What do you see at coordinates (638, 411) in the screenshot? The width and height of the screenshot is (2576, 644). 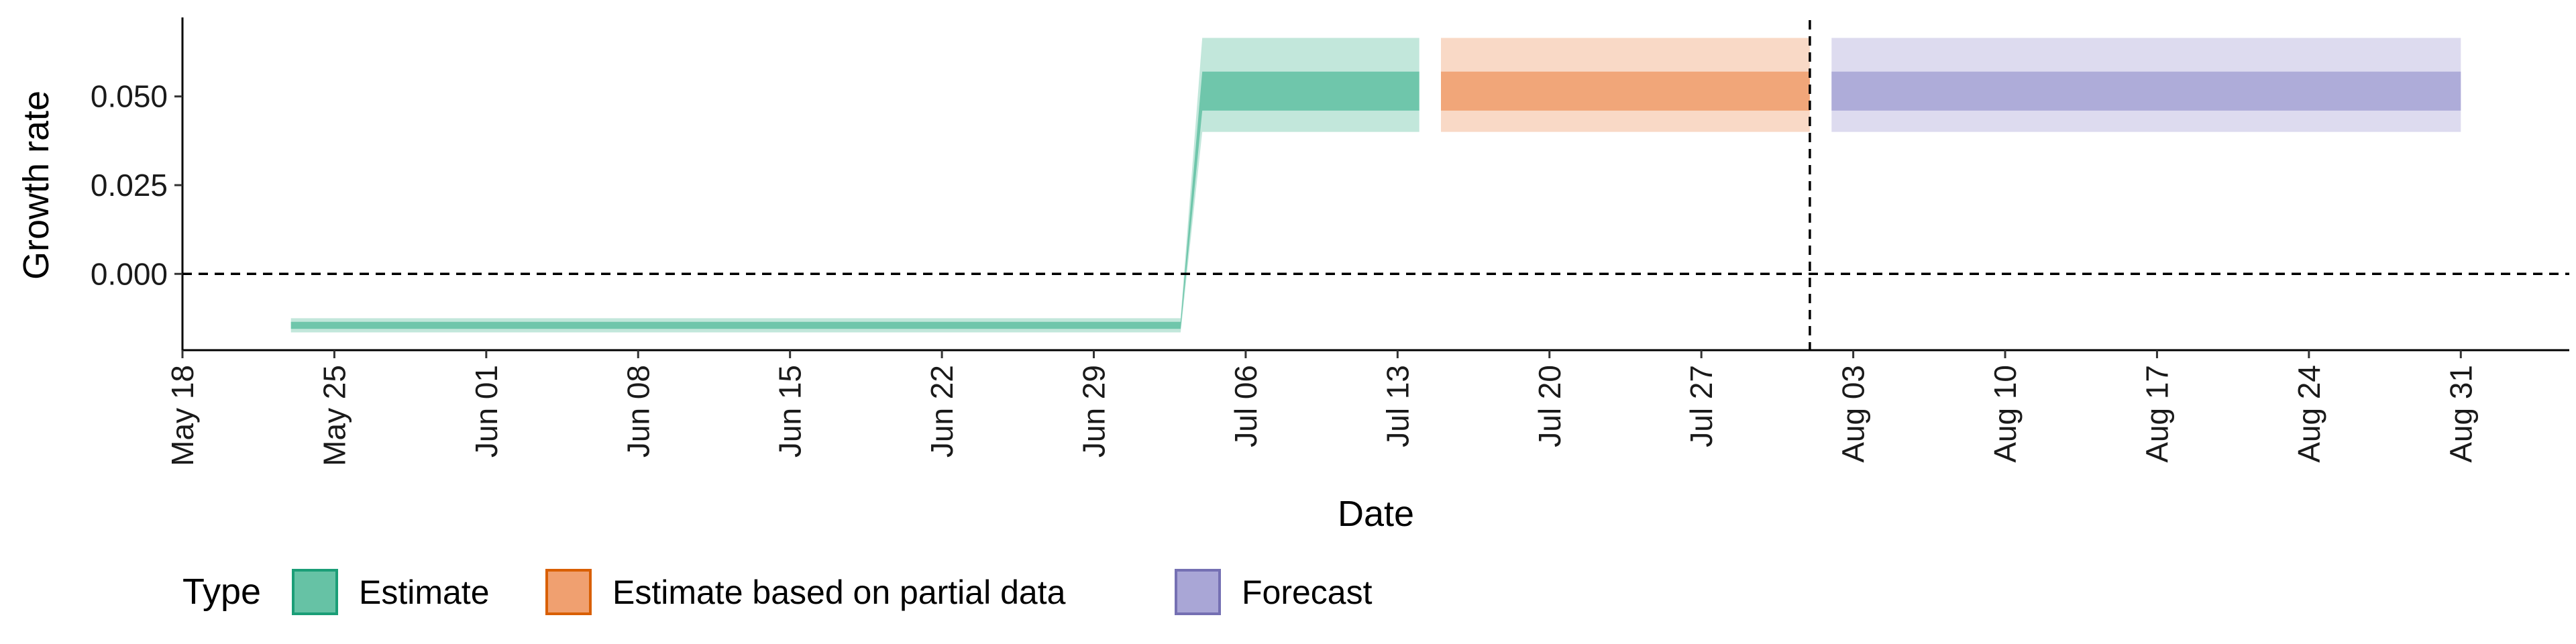 I see `x-tick-label: Jun 08` at bounding box center [638, 411].